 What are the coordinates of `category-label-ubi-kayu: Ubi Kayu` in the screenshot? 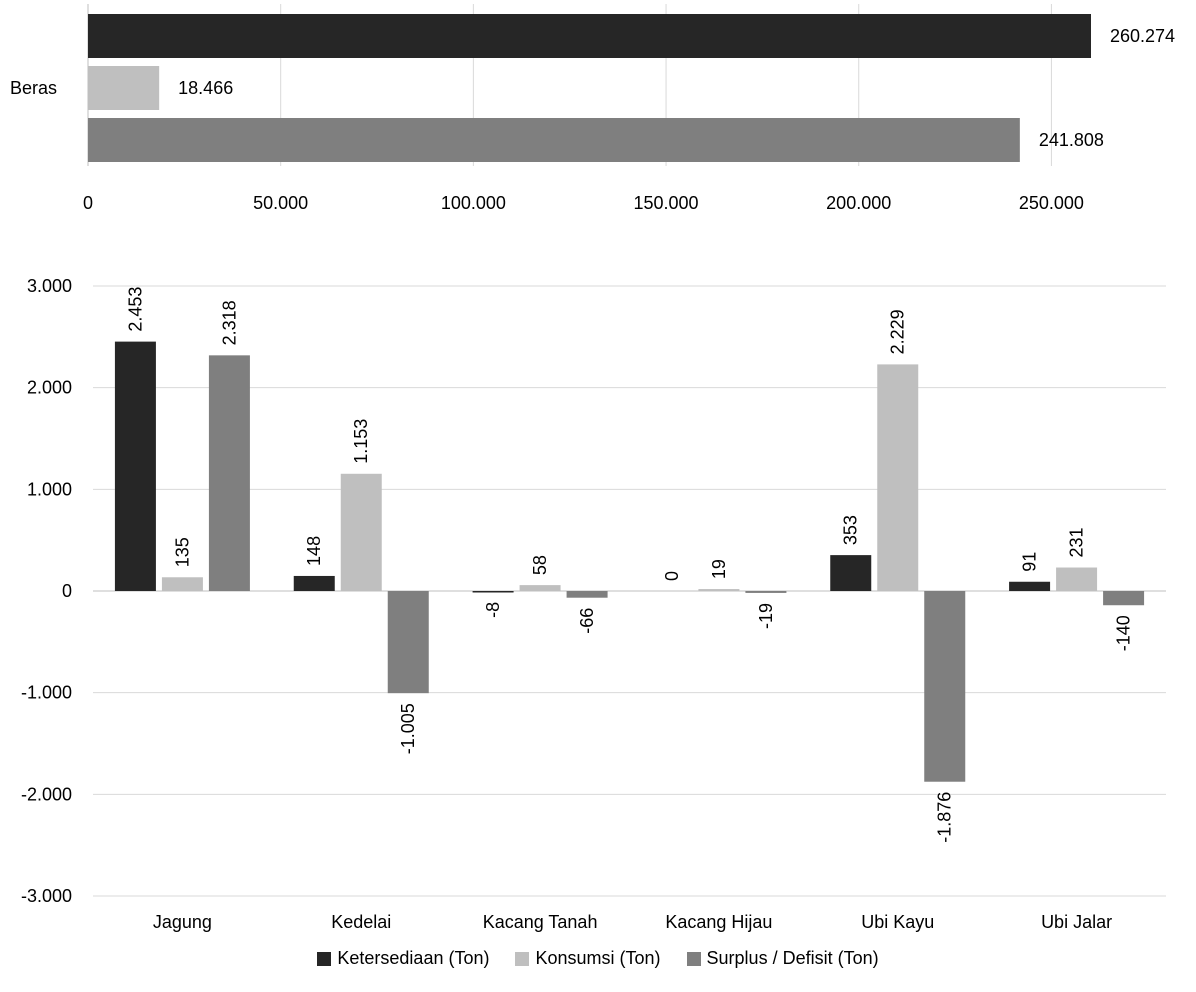 It's located at (897, 922).